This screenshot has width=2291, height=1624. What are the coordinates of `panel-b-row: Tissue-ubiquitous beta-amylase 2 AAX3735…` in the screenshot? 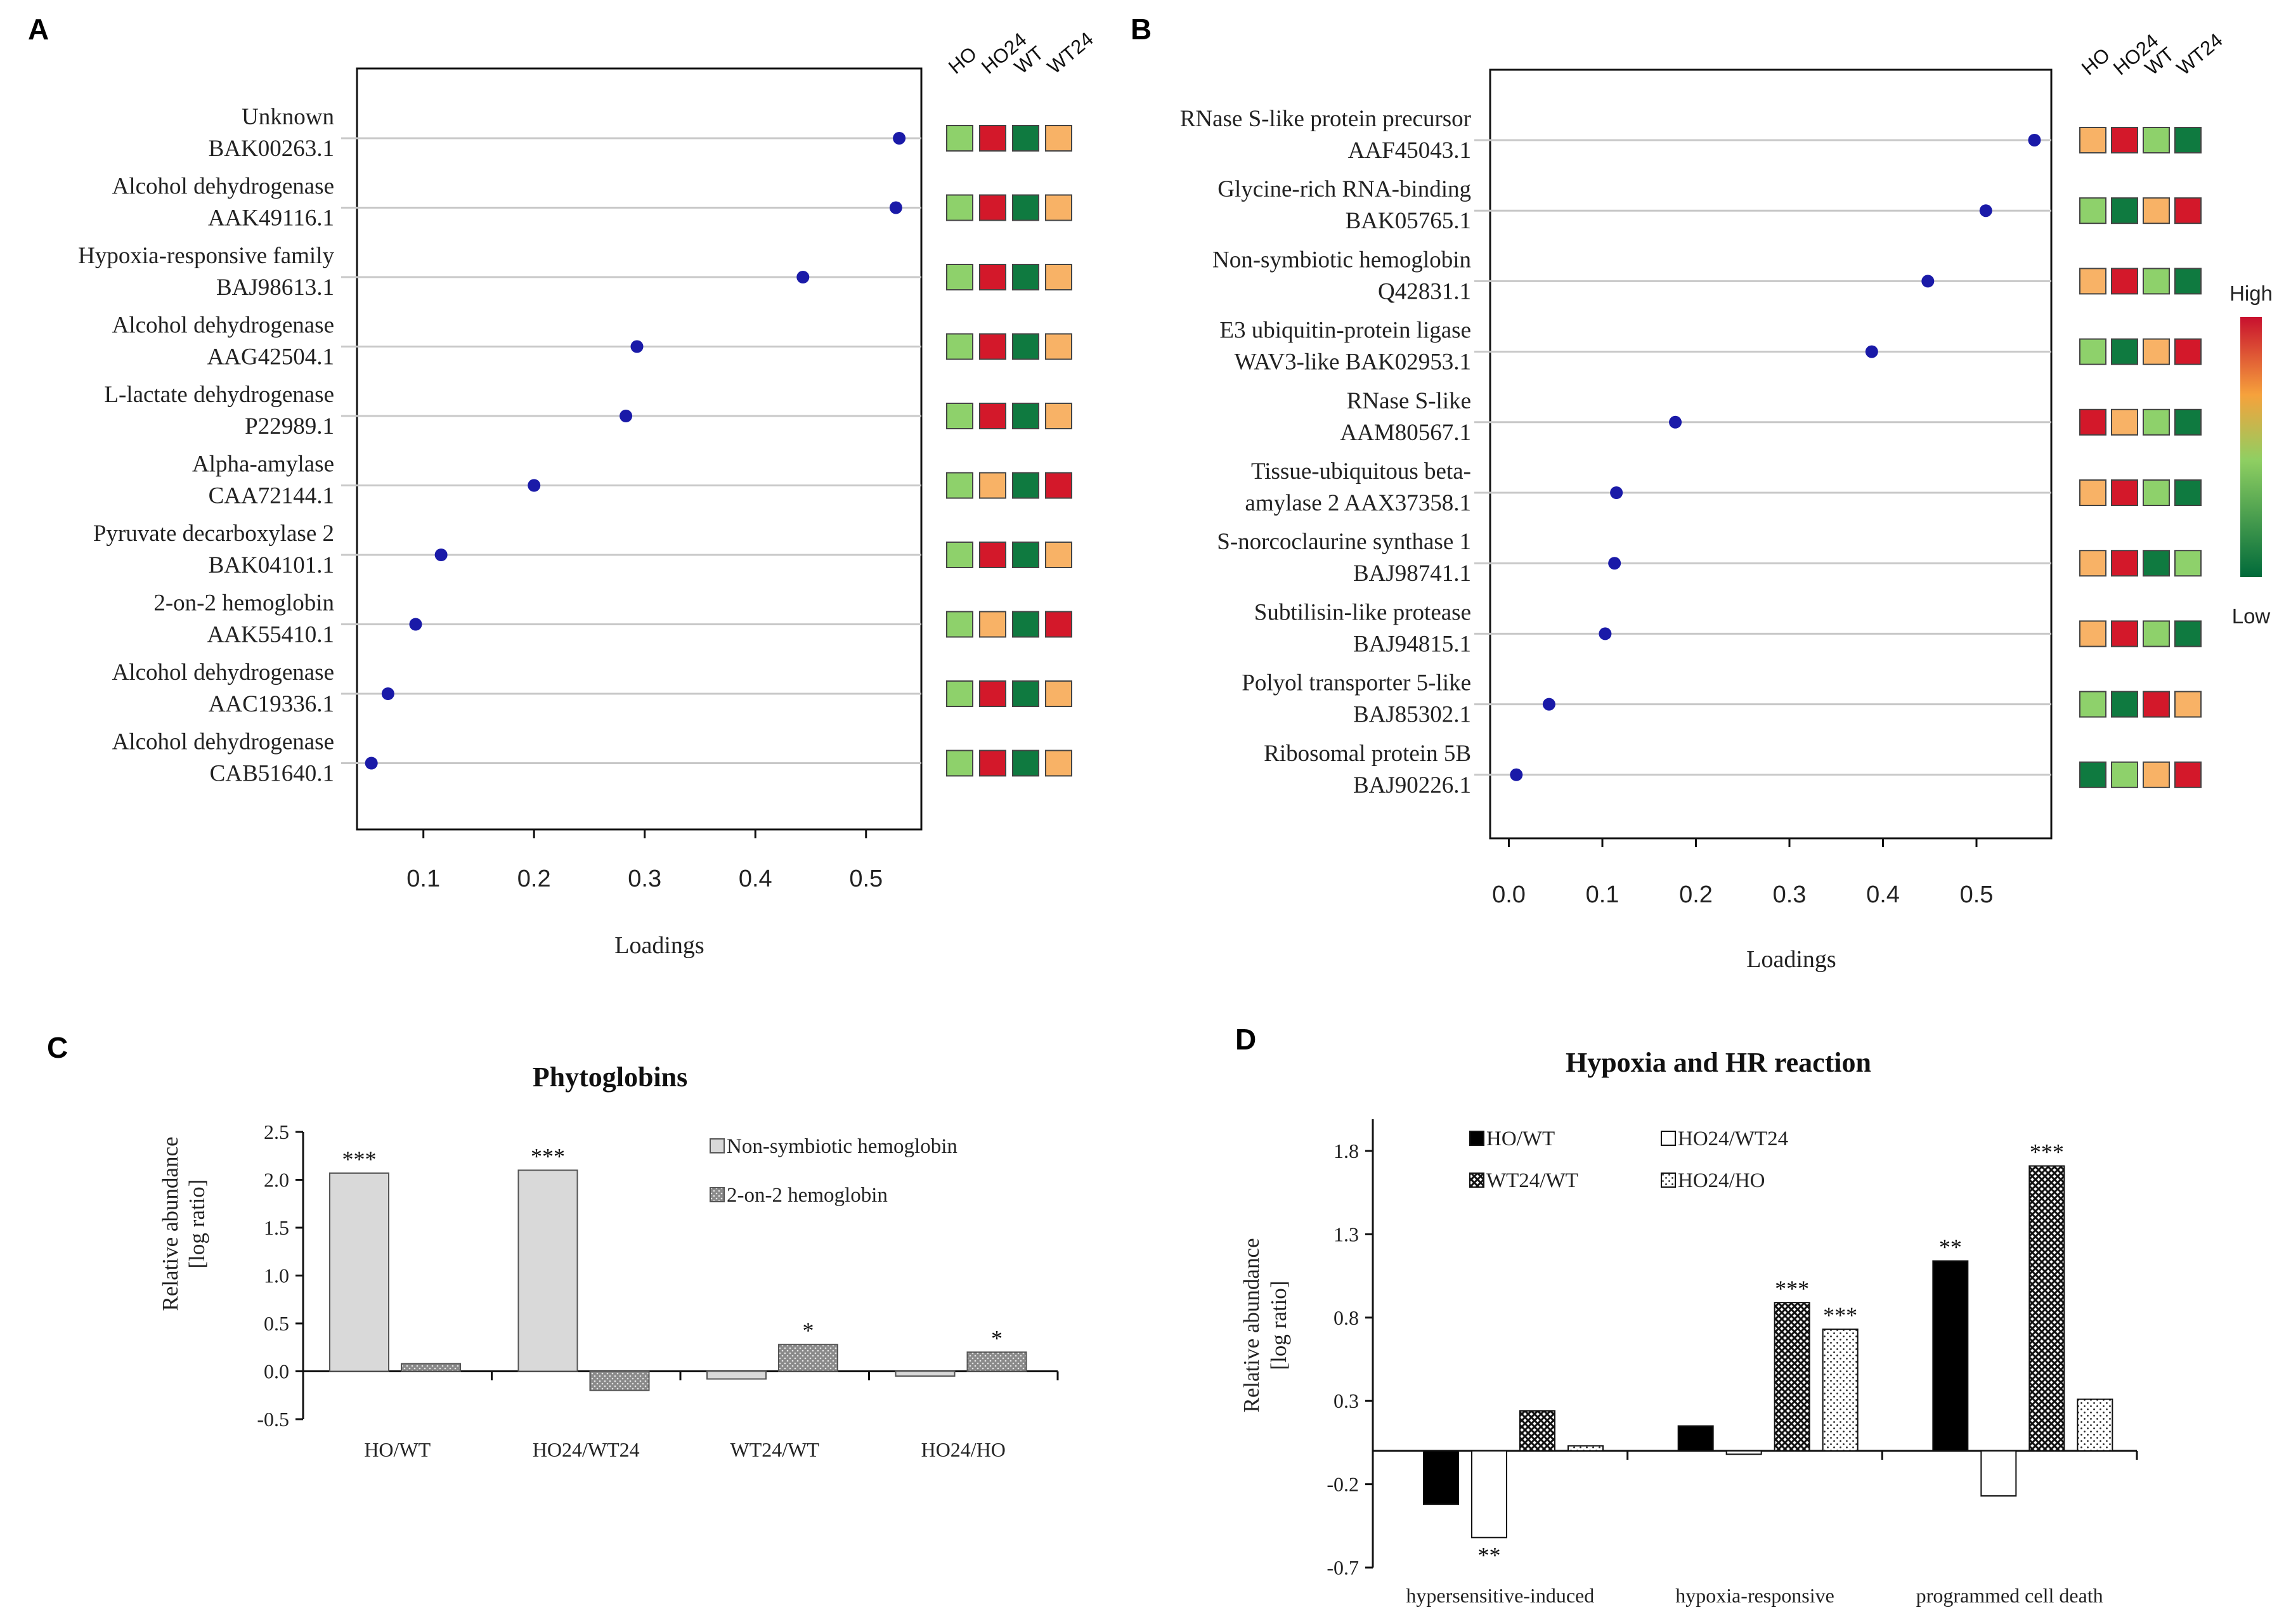 It's located at (1723, 487).